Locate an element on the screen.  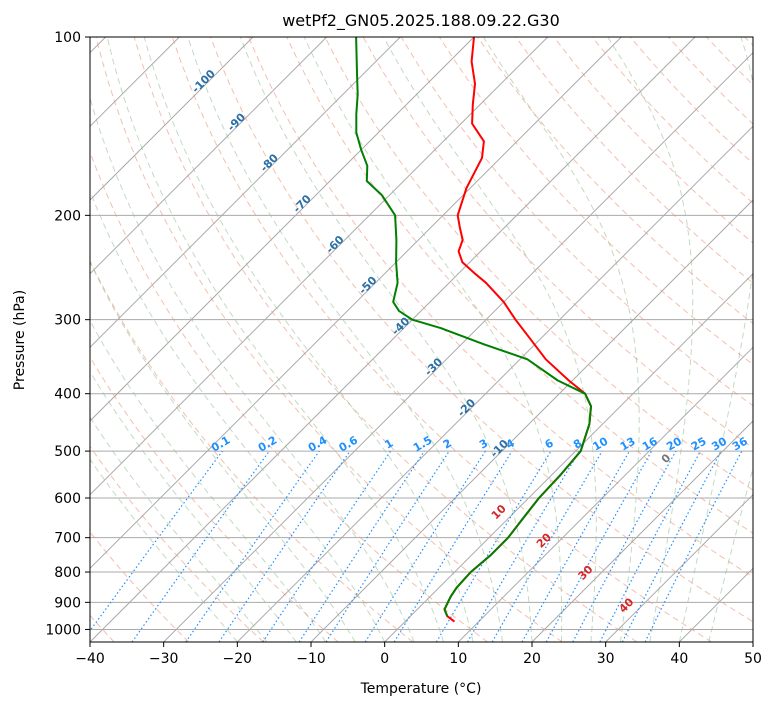
x-tick-label: 10 is located at coordinates (458, 659).